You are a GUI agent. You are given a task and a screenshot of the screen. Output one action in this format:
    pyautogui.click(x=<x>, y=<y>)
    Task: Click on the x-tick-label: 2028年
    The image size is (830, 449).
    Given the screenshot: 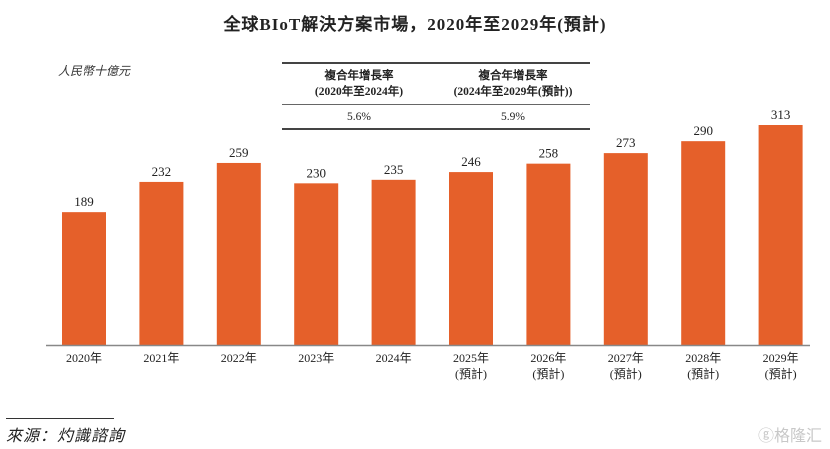 What is the action you would take?
    pyautogui.click(x=703, y=358)
    